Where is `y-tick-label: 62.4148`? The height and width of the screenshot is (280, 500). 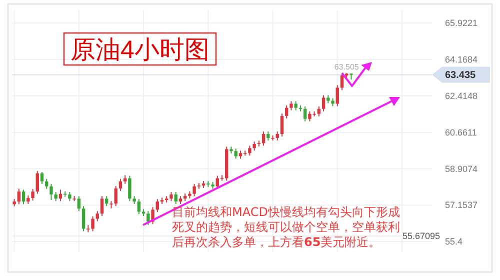
y-tick-label: 62.4148 is located at coordinates (461, 95).